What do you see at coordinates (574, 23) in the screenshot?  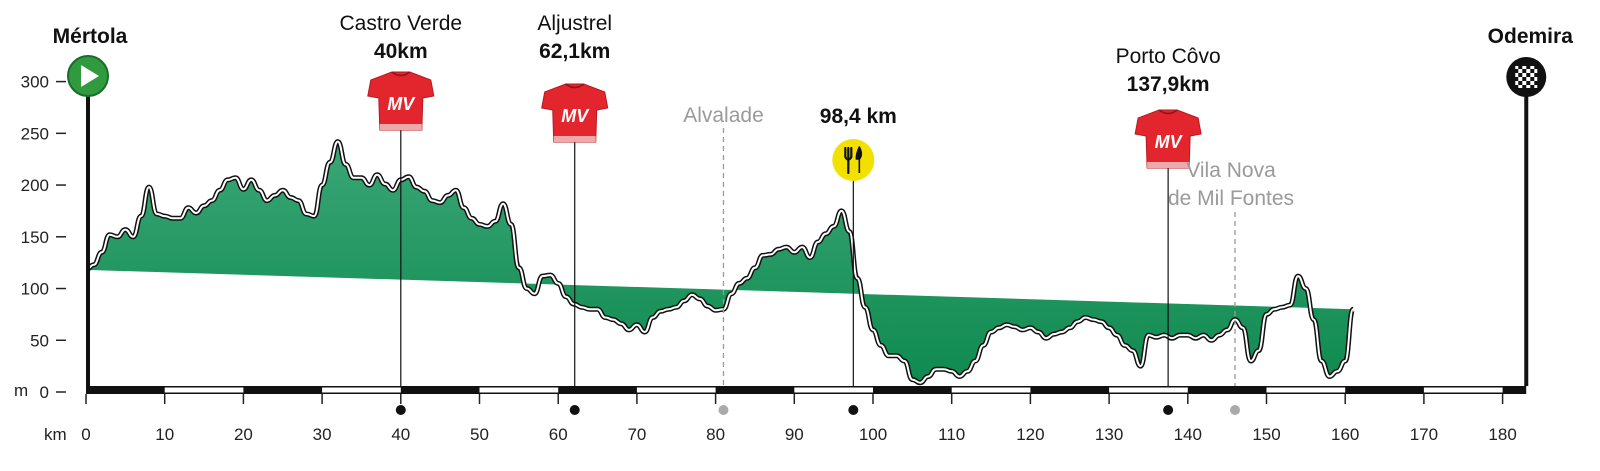 I see `marker-name: Aljustrel` at bounding box center [574, 23].